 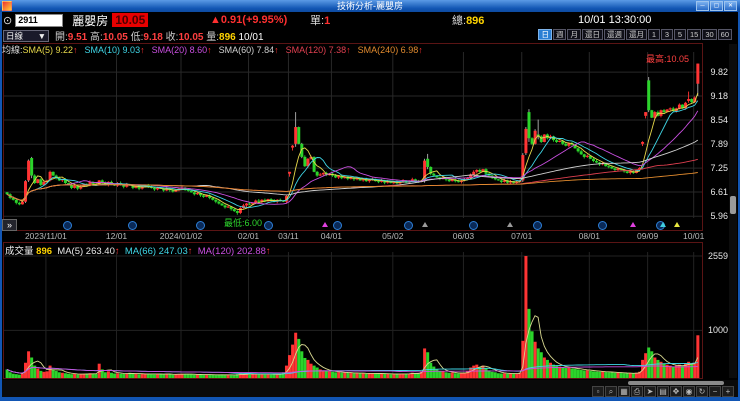 I want to click on title-bar: 技術分析-麗嬰房 ─ ▢ ✕, so click(x=370, y=6).